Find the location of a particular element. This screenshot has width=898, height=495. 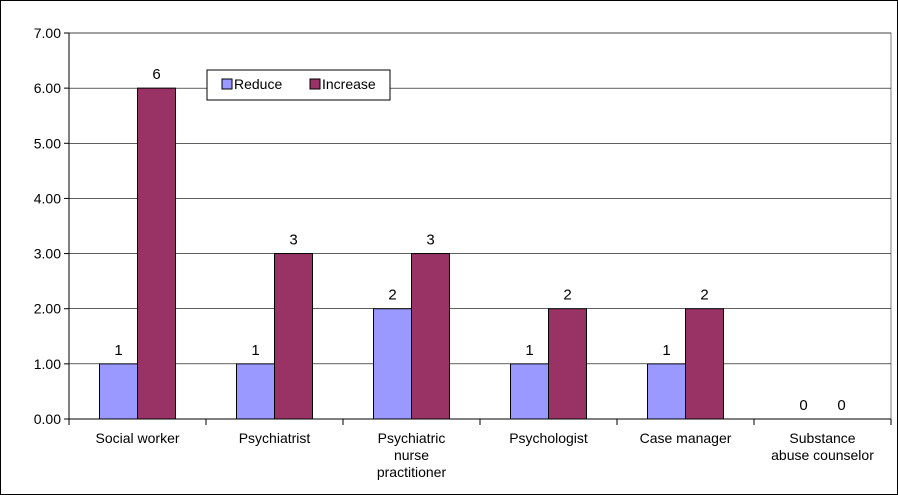

x-tick-label: Case manager is located at coordinates (686, 438).